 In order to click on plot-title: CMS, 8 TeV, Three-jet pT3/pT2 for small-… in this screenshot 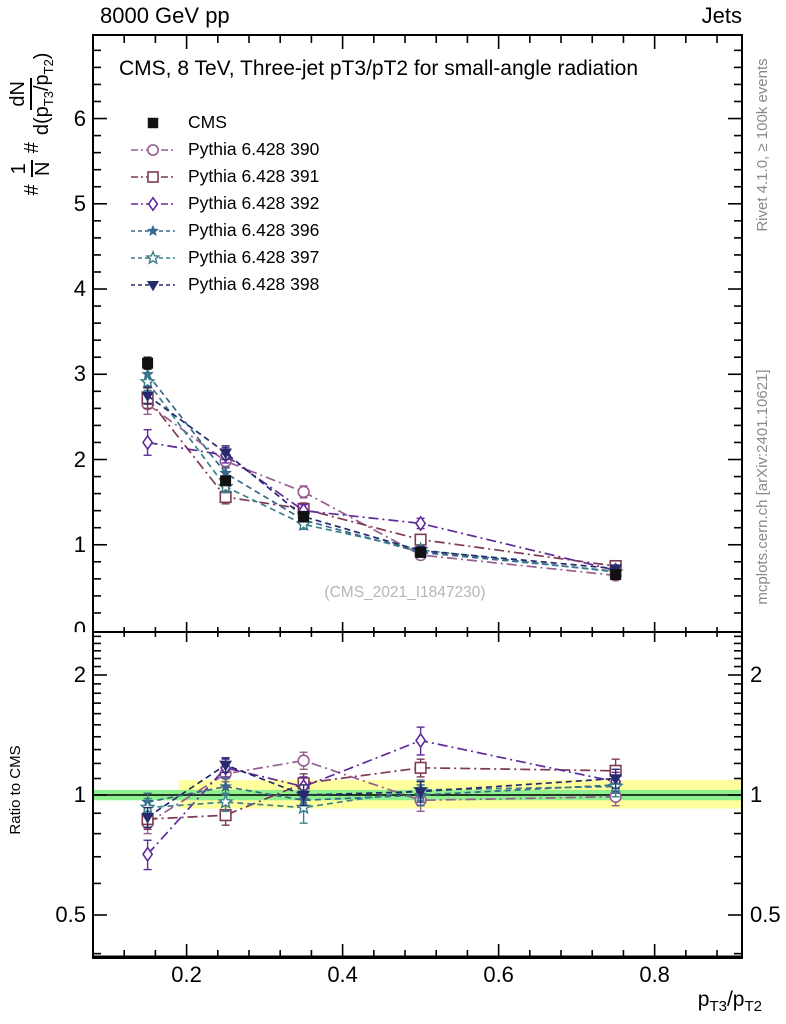, I will do `click(379, 68)`.